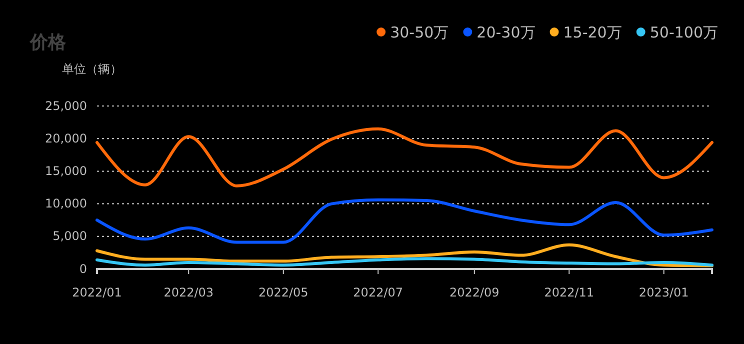 The height and width of the screenshot is (344, 744). Describe the element at coordinates (283, 293) in the screenshot. I see `x-tick-label: 2022/05` at that location.